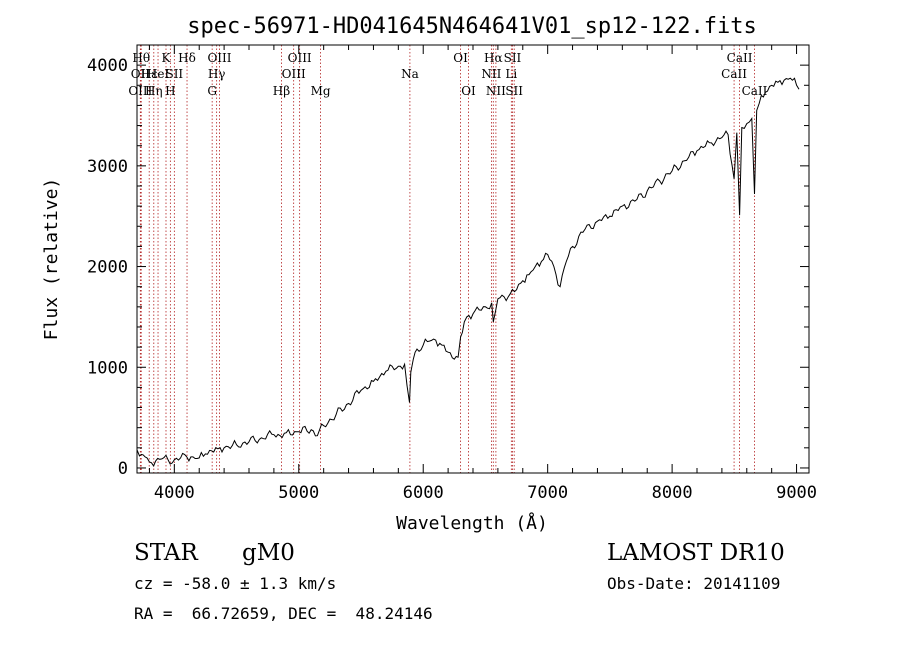 The image size is (900, 649). Describe the element at coordinates (493, 58) in the screenshot. I see `line-marker-label: Hα` at that location.